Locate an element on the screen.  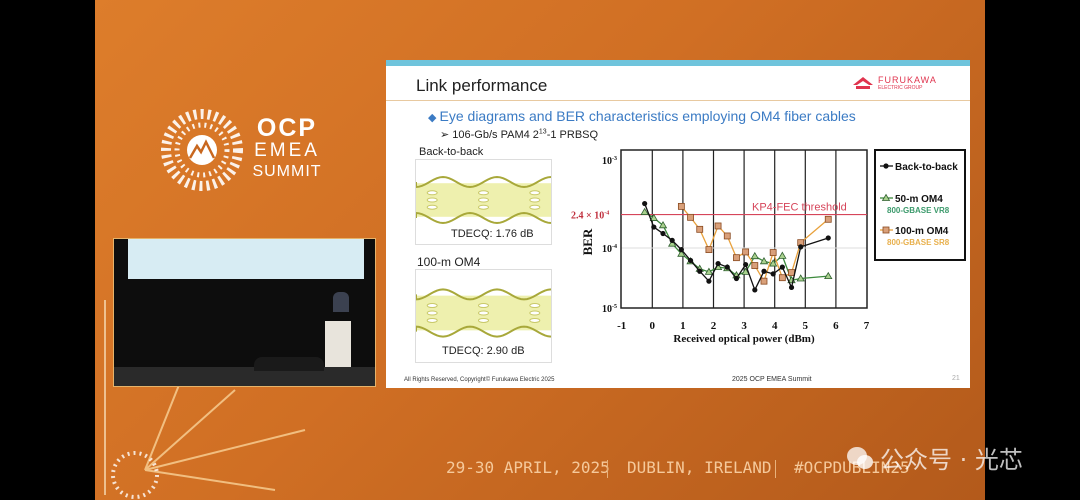
series-100-m-om4 is located at coordinates (754, 243).